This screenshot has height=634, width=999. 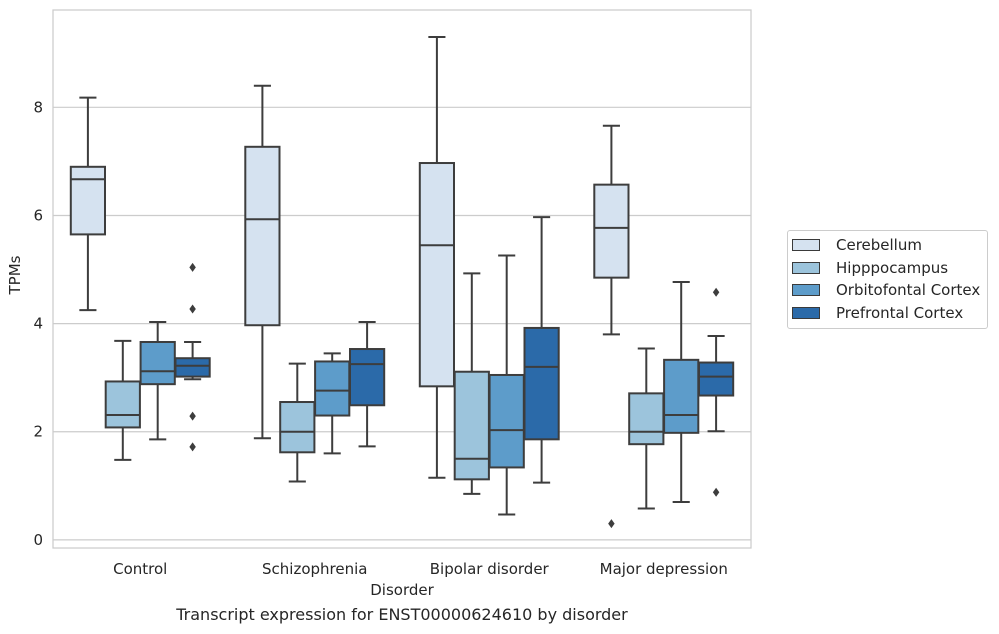 What do you see at coordinates (892, 267) in the screenshot?
I see `legend-label: Hipppocampus` at bounding box center [892, 267].